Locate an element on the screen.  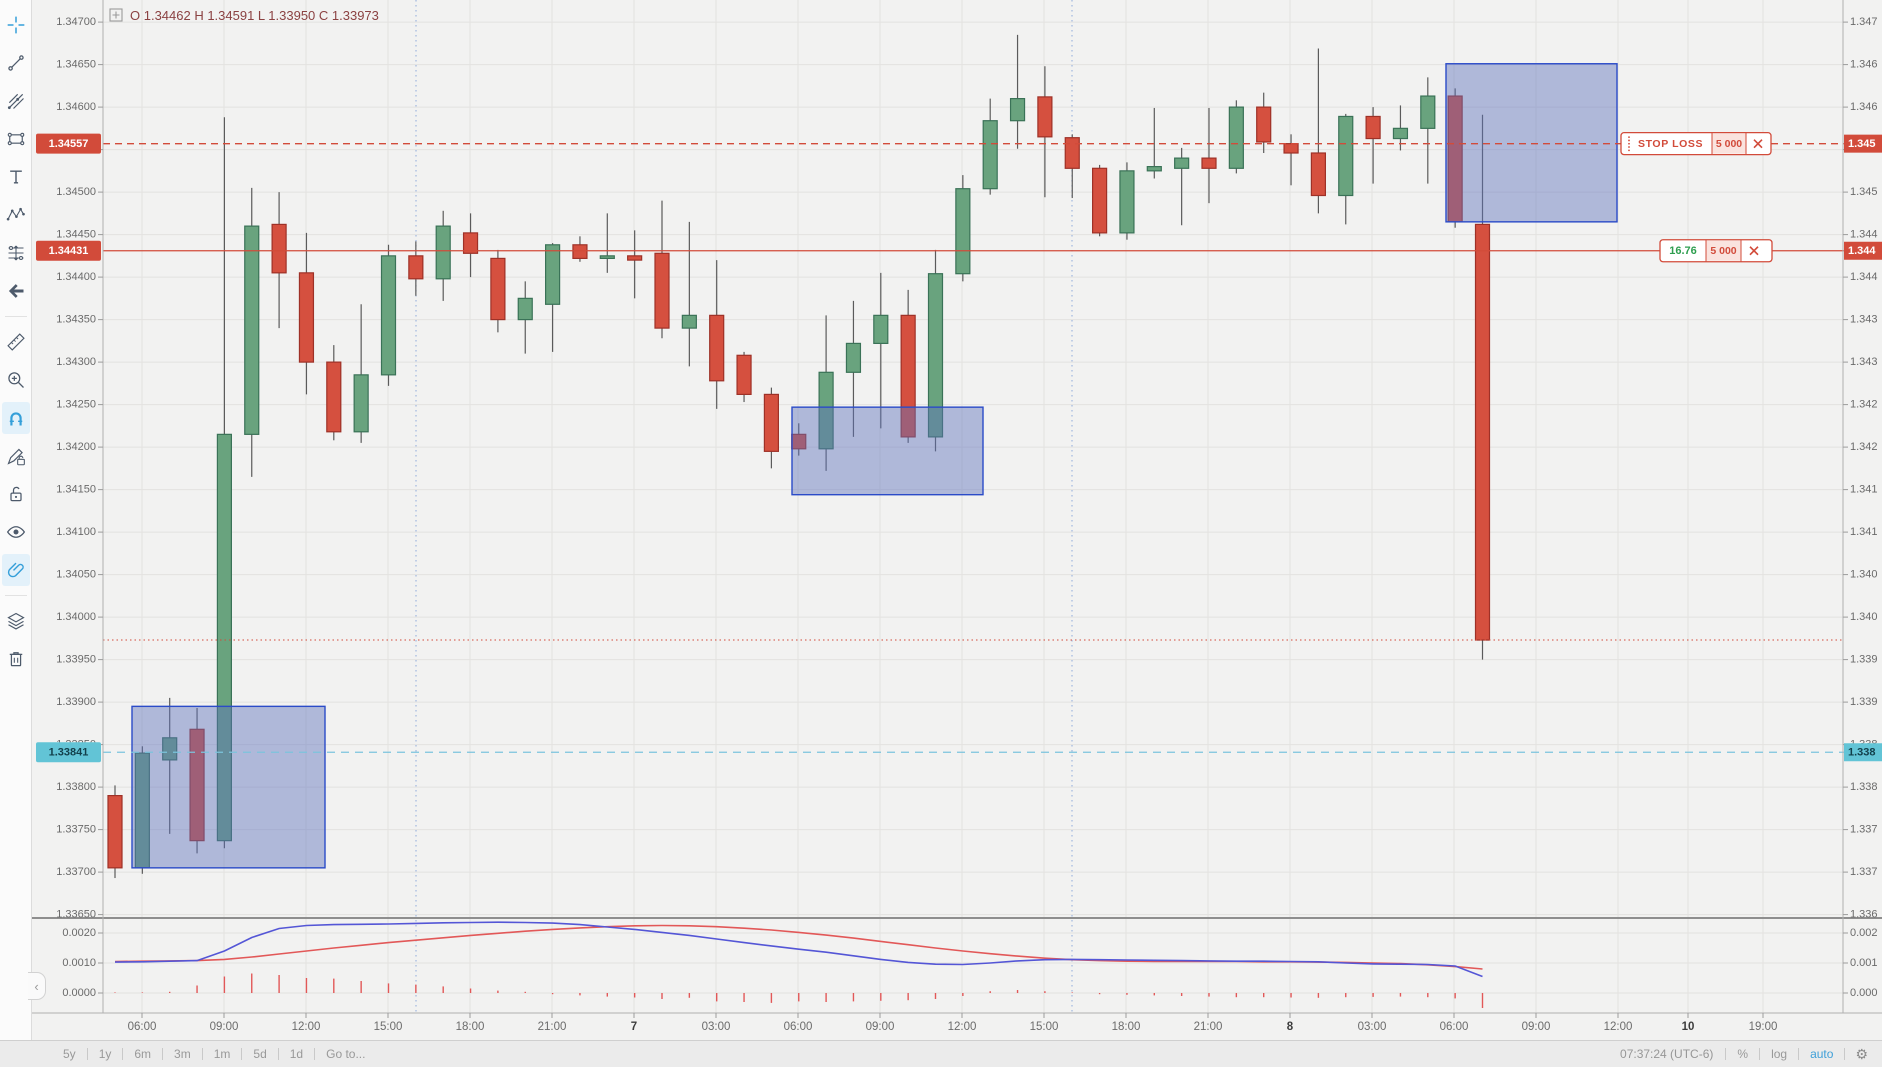
autoscale-button: auto is located at coordinates (1822, 1054).